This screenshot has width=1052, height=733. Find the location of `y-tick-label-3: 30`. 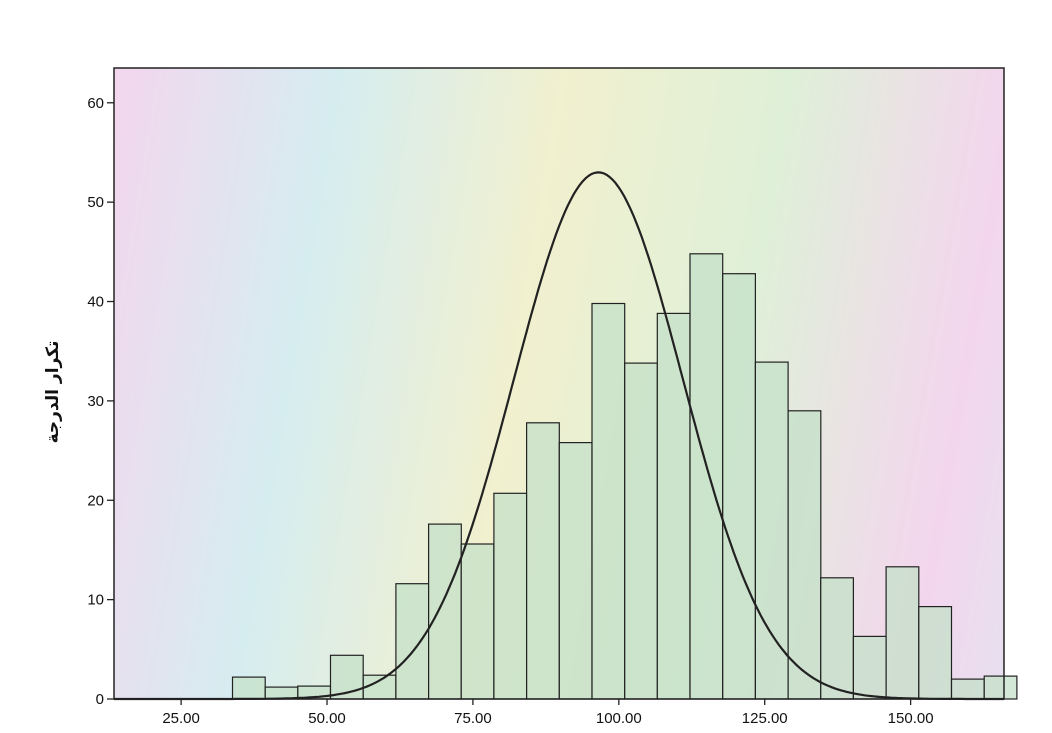

y-tick-label-3: 30 is located at coordinates (95, 401).